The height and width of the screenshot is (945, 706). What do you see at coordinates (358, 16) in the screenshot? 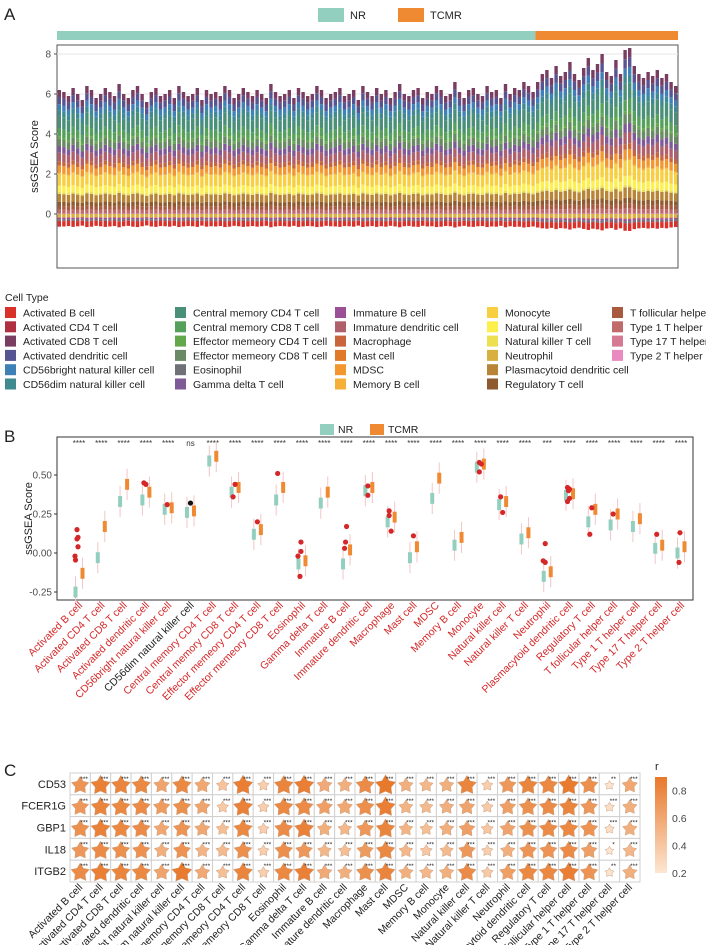
I see `legend-label-nr: NR` at bounding box center [358, 16].